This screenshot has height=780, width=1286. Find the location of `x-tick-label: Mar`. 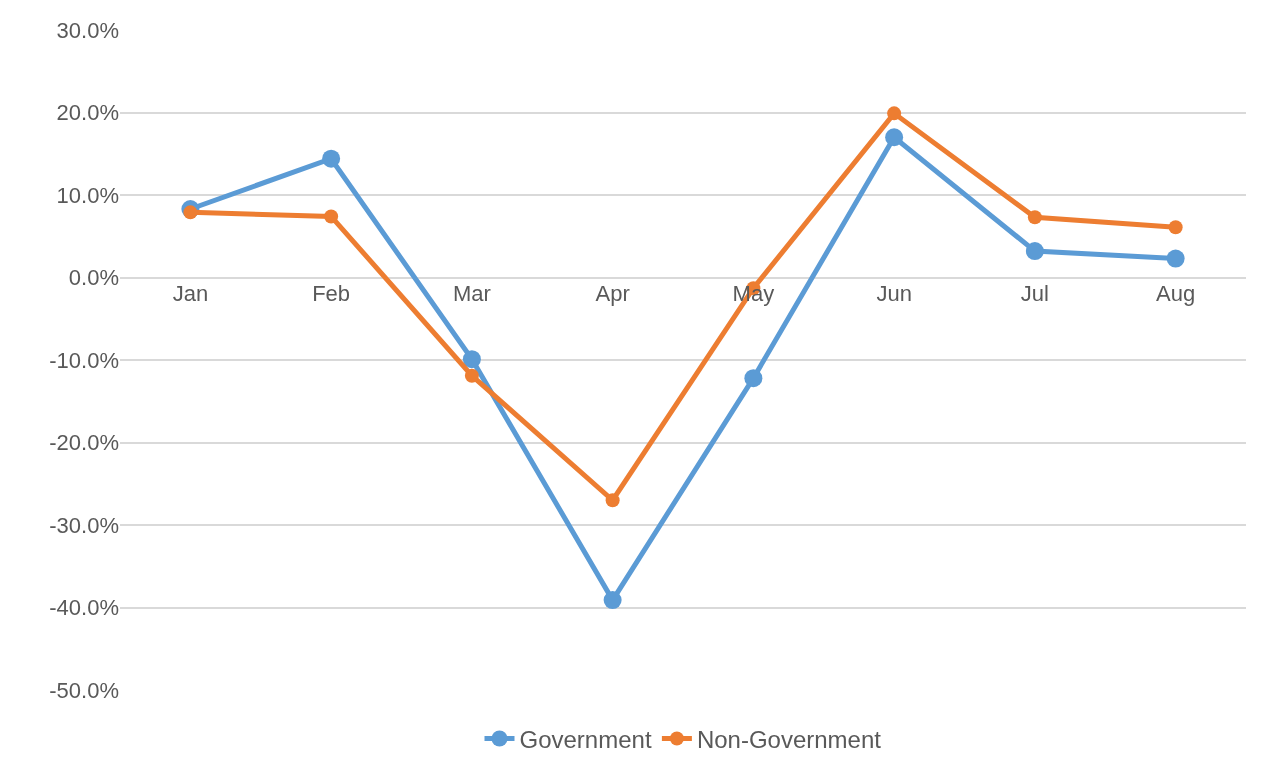

x-tick-label: Mar is located at coordinates (471, 293).